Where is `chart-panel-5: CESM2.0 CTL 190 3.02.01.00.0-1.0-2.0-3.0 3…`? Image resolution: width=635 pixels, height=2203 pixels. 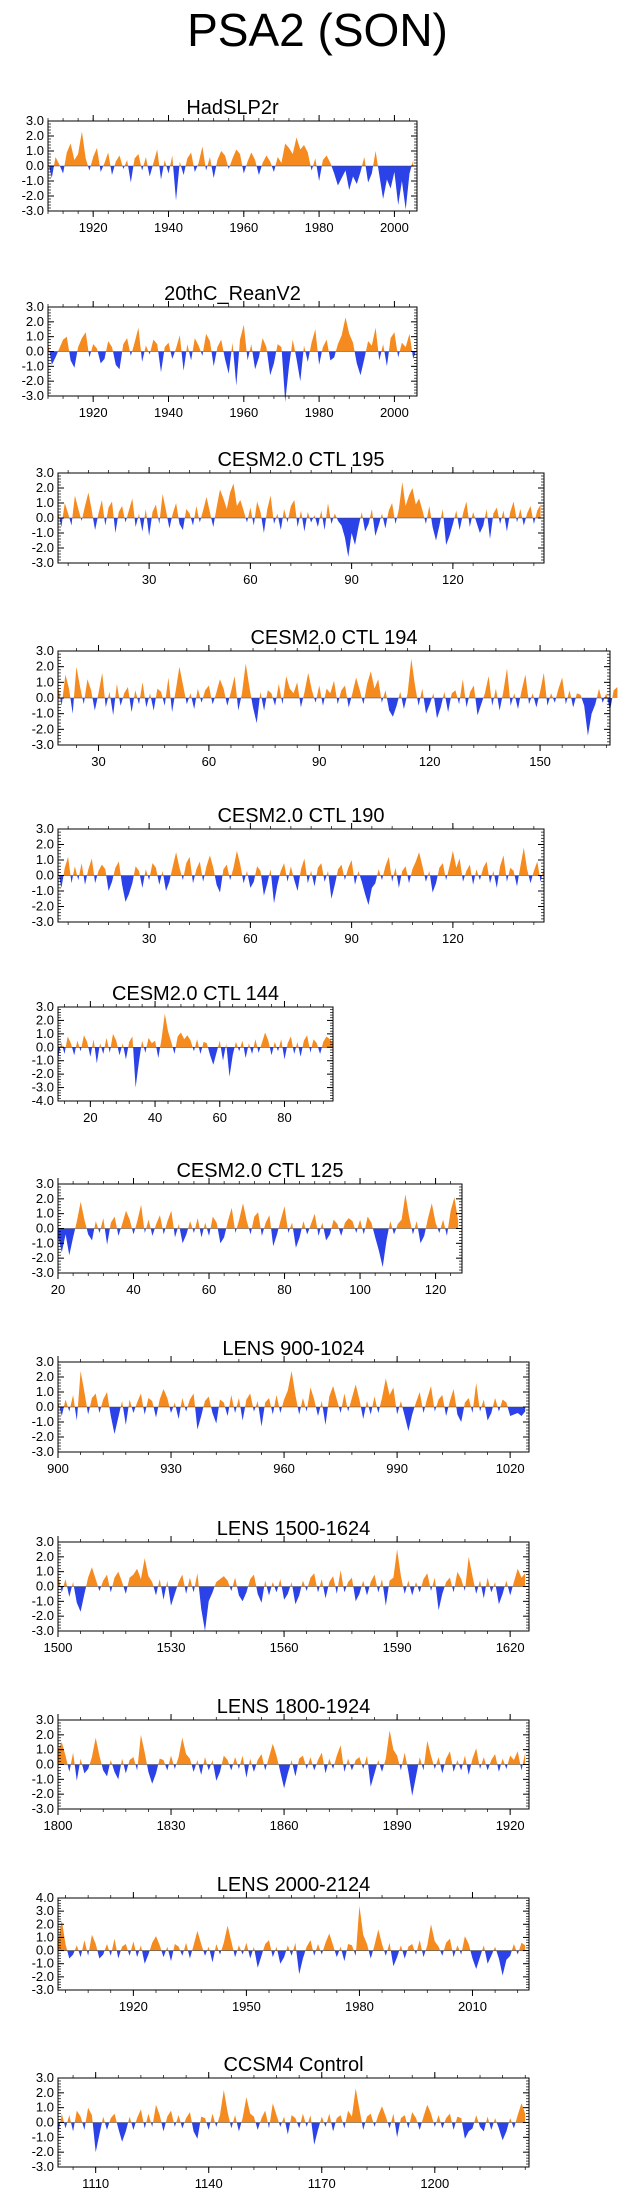
chart-panel-5: CESM2.0 CTL 190 3.02.01.00.0-1.0-2.0-3.0 3… is located at coordinates (288, 875).